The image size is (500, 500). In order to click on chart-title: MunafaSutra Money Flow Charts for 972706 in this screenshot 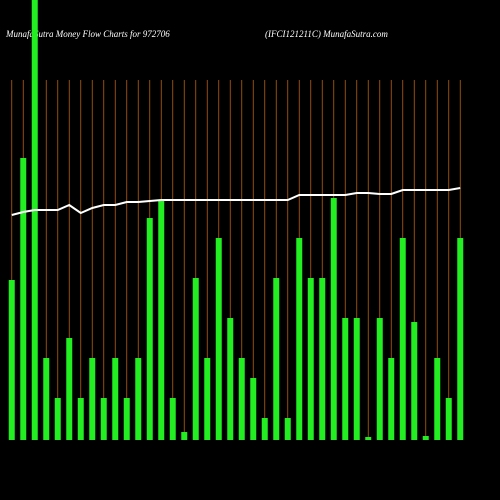, I will do `click(87, 34)`.